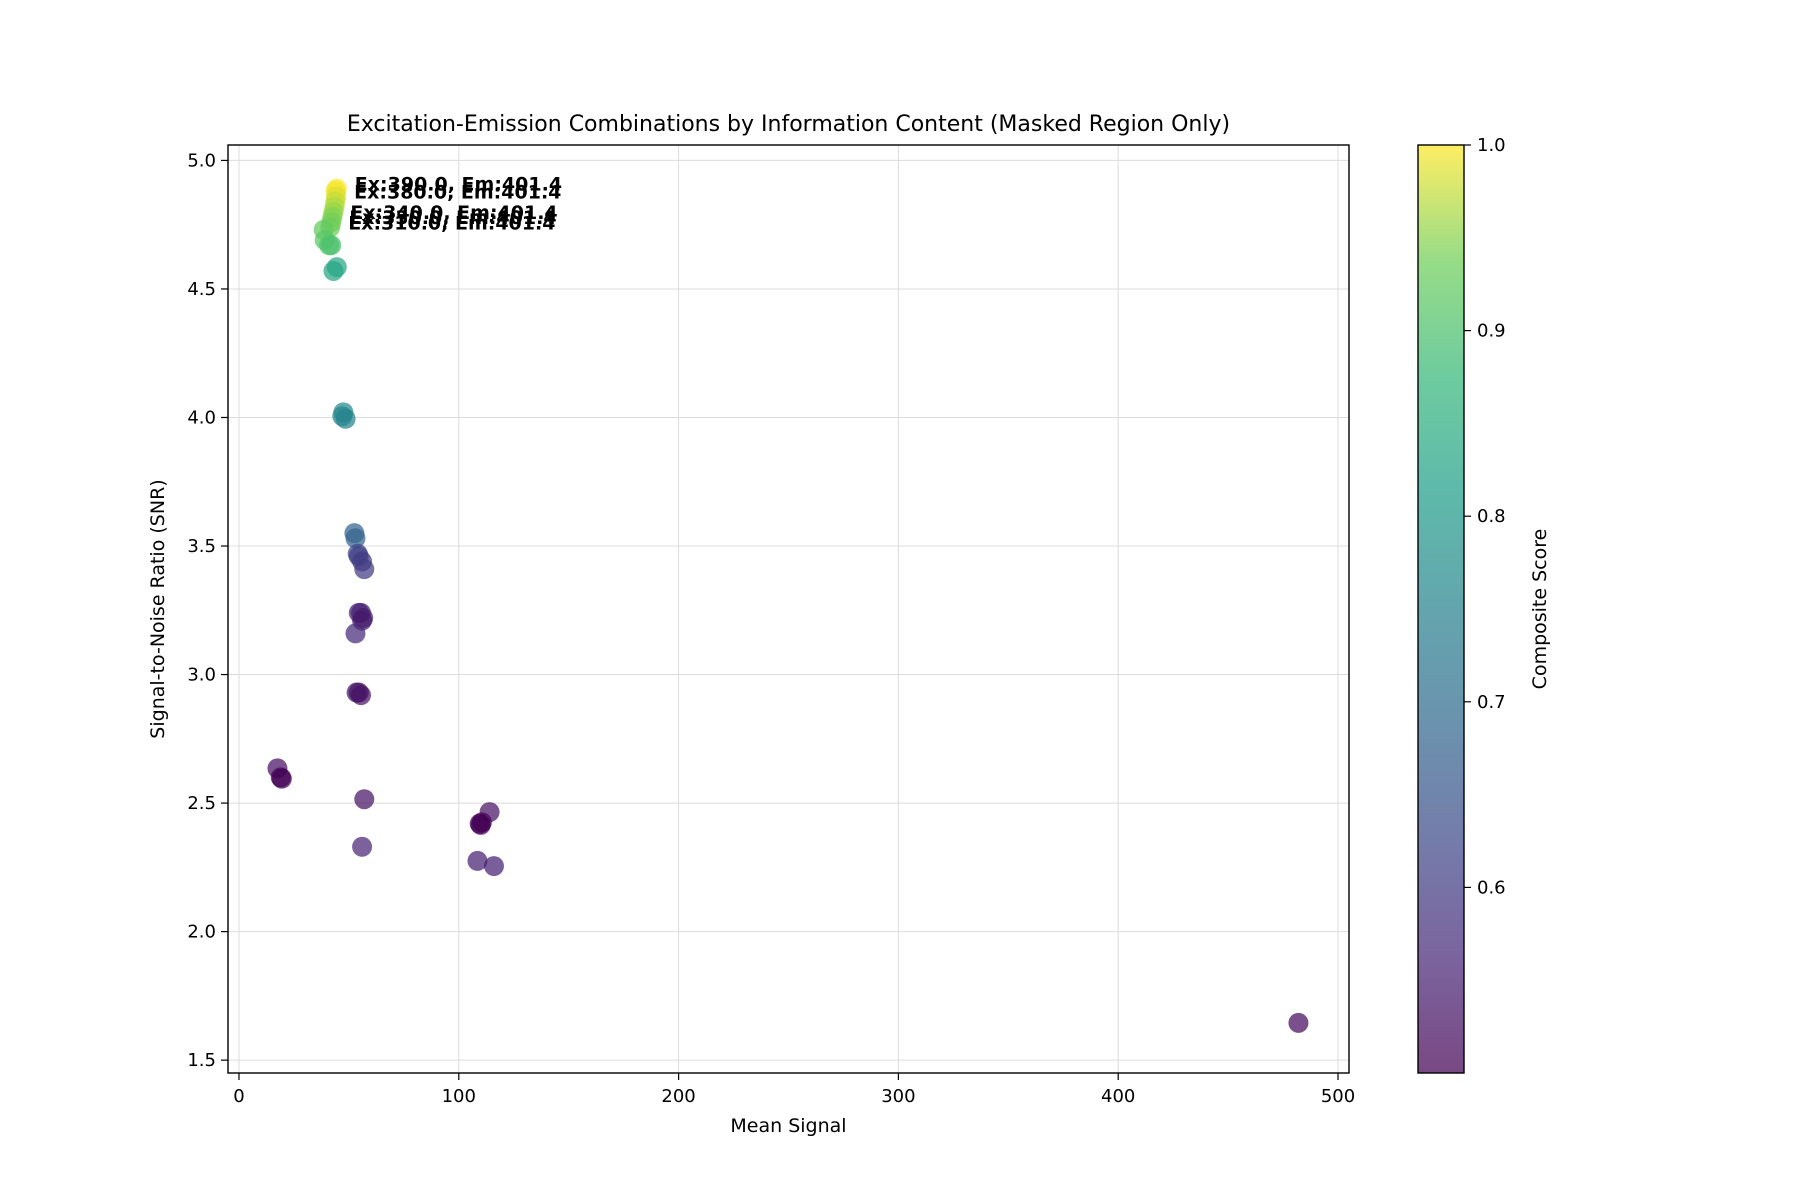 The height and width of the screenshot is (1204, 1800). Describe the element at coordinates (1118, 1096) in the screenshot. I see `x-tick-label: 400` at that location.